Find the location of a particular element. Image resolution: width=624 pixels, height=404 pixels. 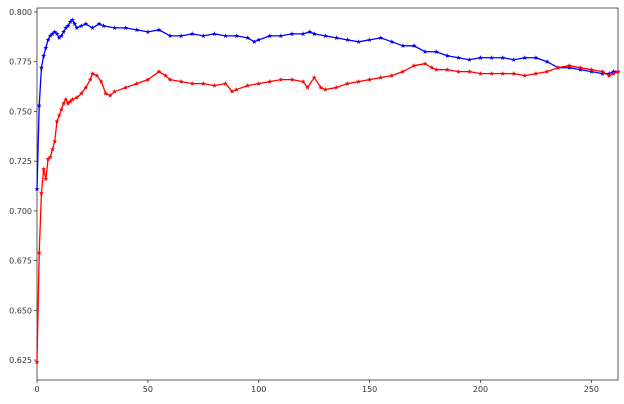

y-axis: 0.625 0.650 0.675 0.700 0.725 0.750 0.775 0.800 is located at coordinates (23, 186).